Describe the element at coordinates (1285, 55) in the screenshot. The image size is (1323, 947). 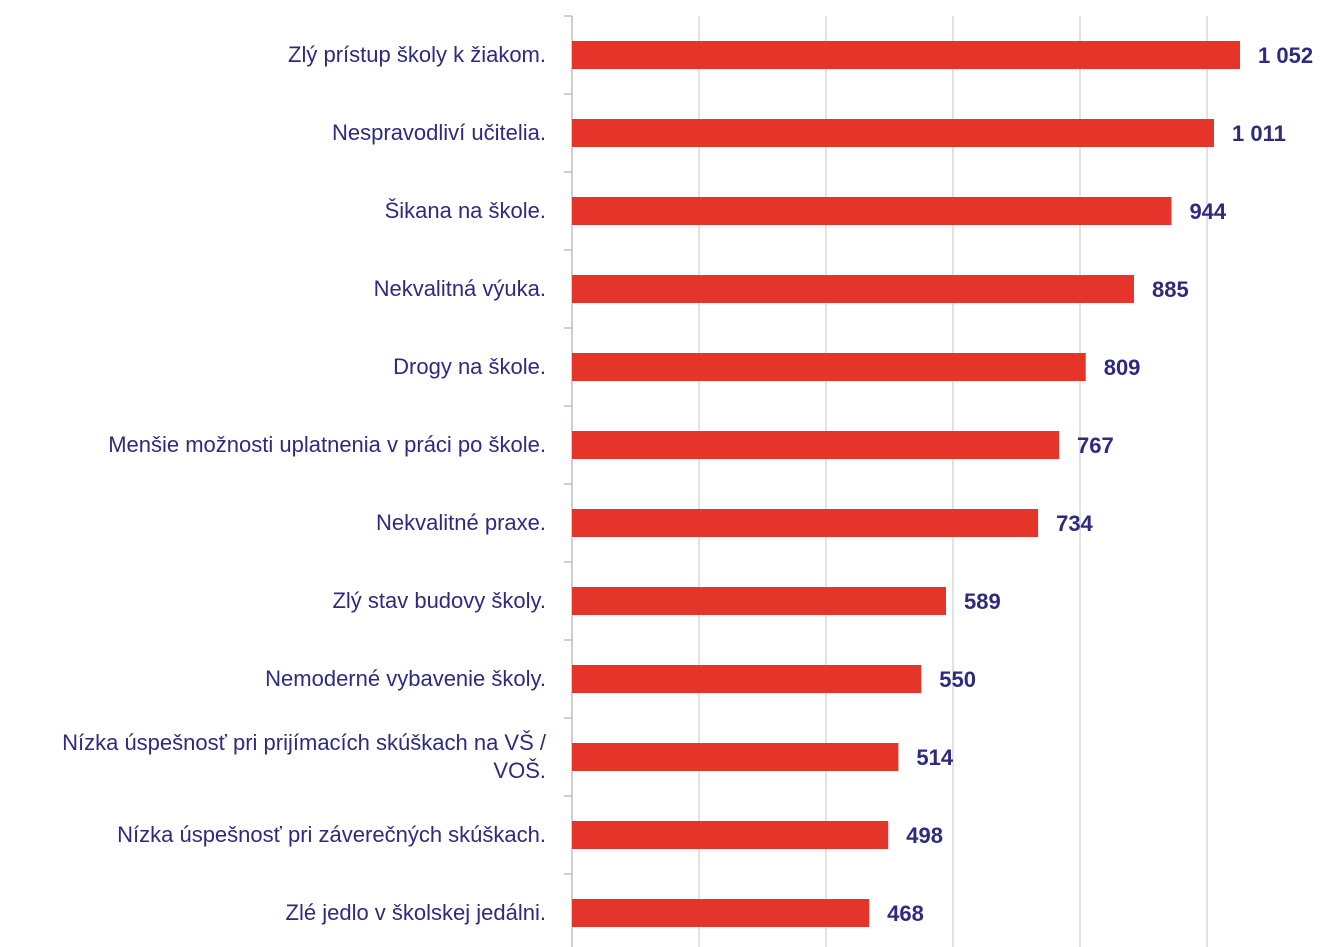
I see `value-label: 1 052` at that location.